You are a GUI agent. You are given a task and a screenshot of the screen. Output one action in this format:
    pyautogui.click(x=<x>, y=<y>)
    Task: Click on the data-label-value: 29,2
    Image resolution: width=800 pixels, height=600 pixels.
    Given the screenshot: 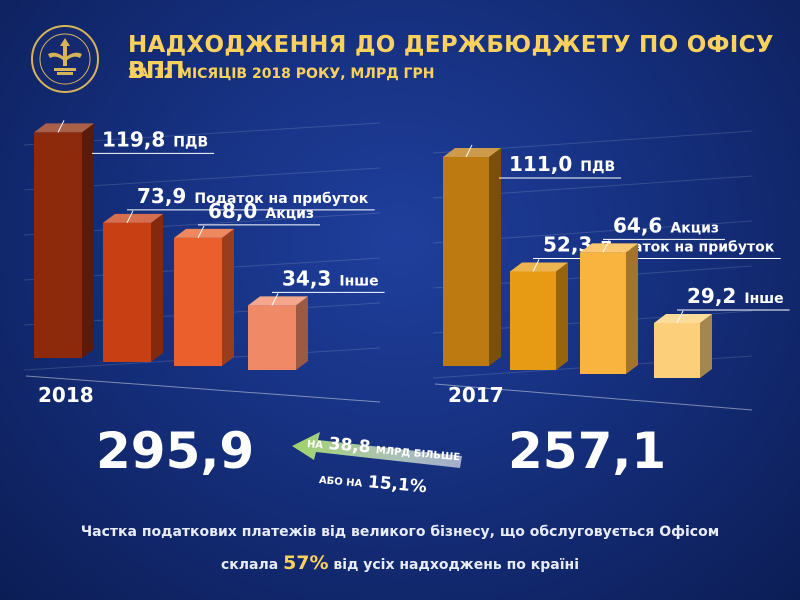 What is the action you would take?
    pyautogui.click(x=711, y=296)
    